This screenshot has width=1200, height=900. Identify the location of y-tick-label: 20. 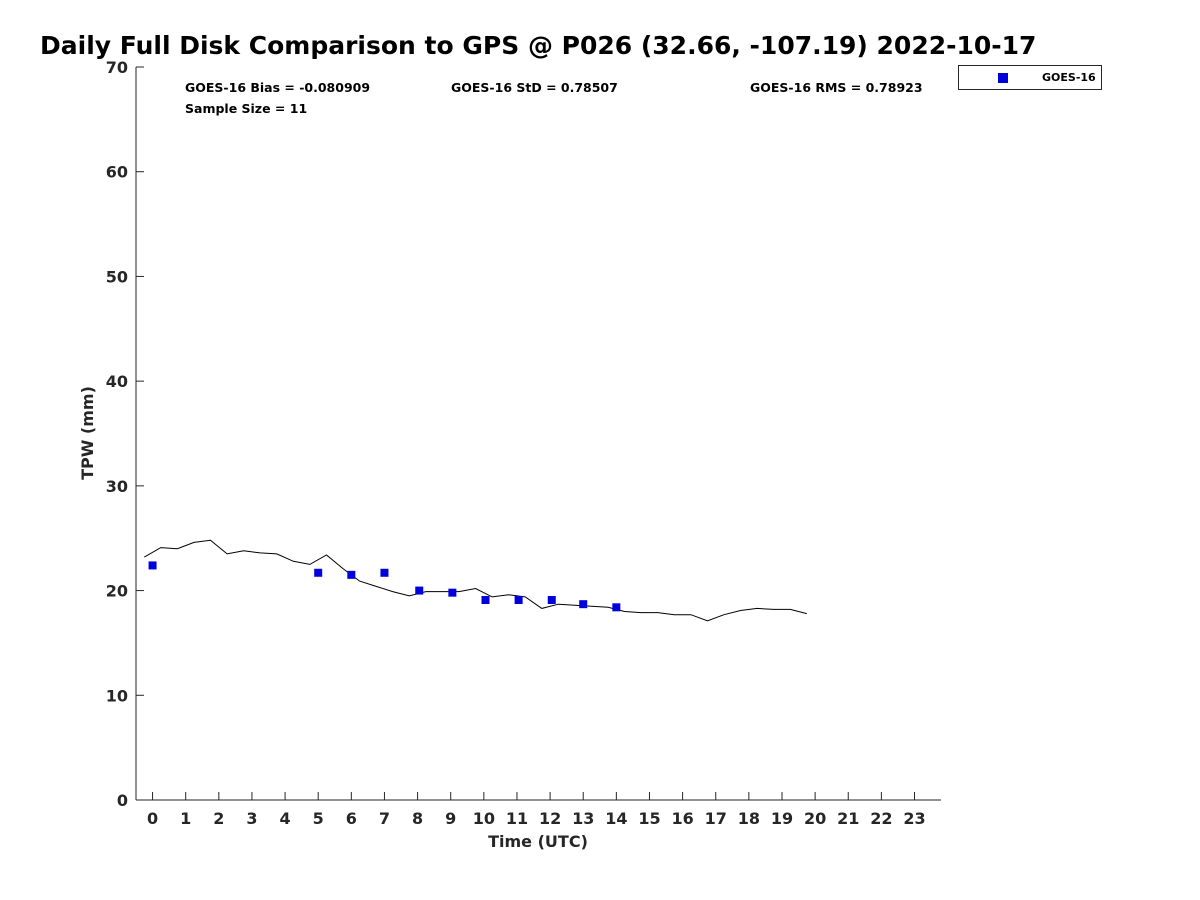
(117, 591).